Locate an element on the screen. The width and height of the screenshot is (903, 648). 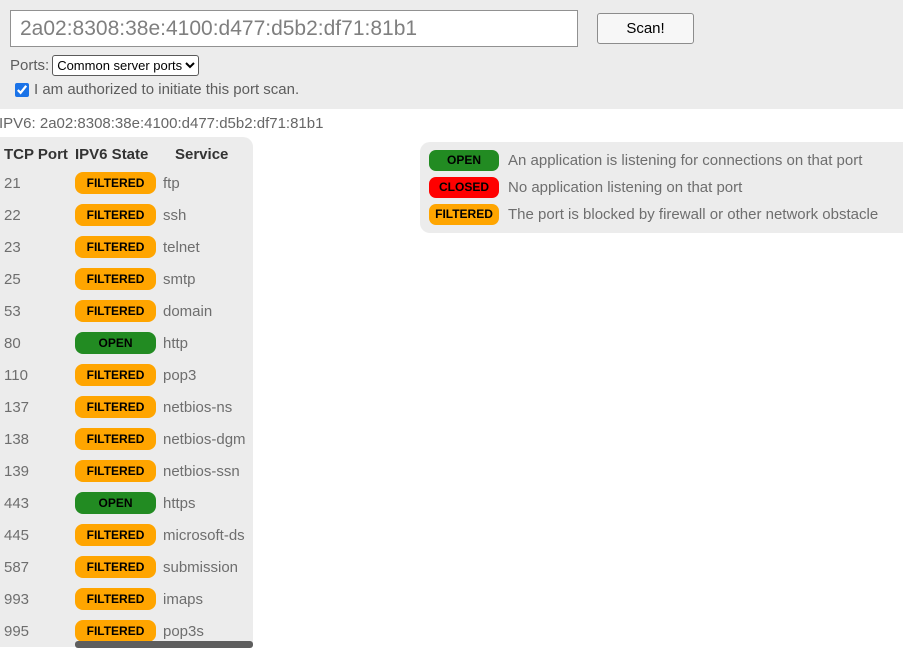
service-cell: netbios-dgm is located at coordinates (204, 439).